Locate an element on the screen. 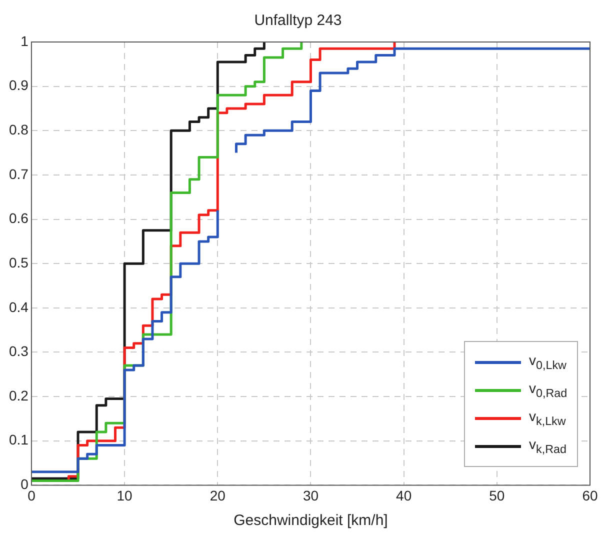 Image resolution: width=606 pixels, height=542 pixels. y-tick-label: 0.8 is located at coordinates (18, 130).